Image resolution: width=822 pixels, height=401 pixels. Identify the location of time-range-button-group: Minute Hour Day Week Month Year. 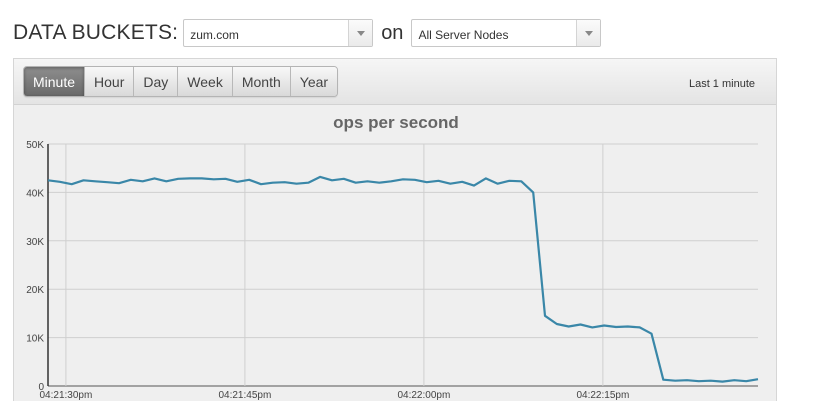
(181, 81).